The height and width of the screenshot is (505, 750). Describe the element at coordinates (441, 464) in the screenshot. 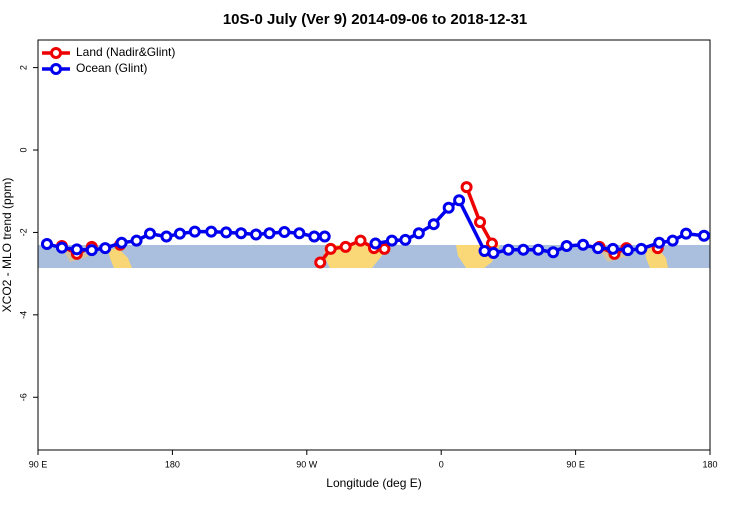

I see `x-tick-label: 0` at that location.